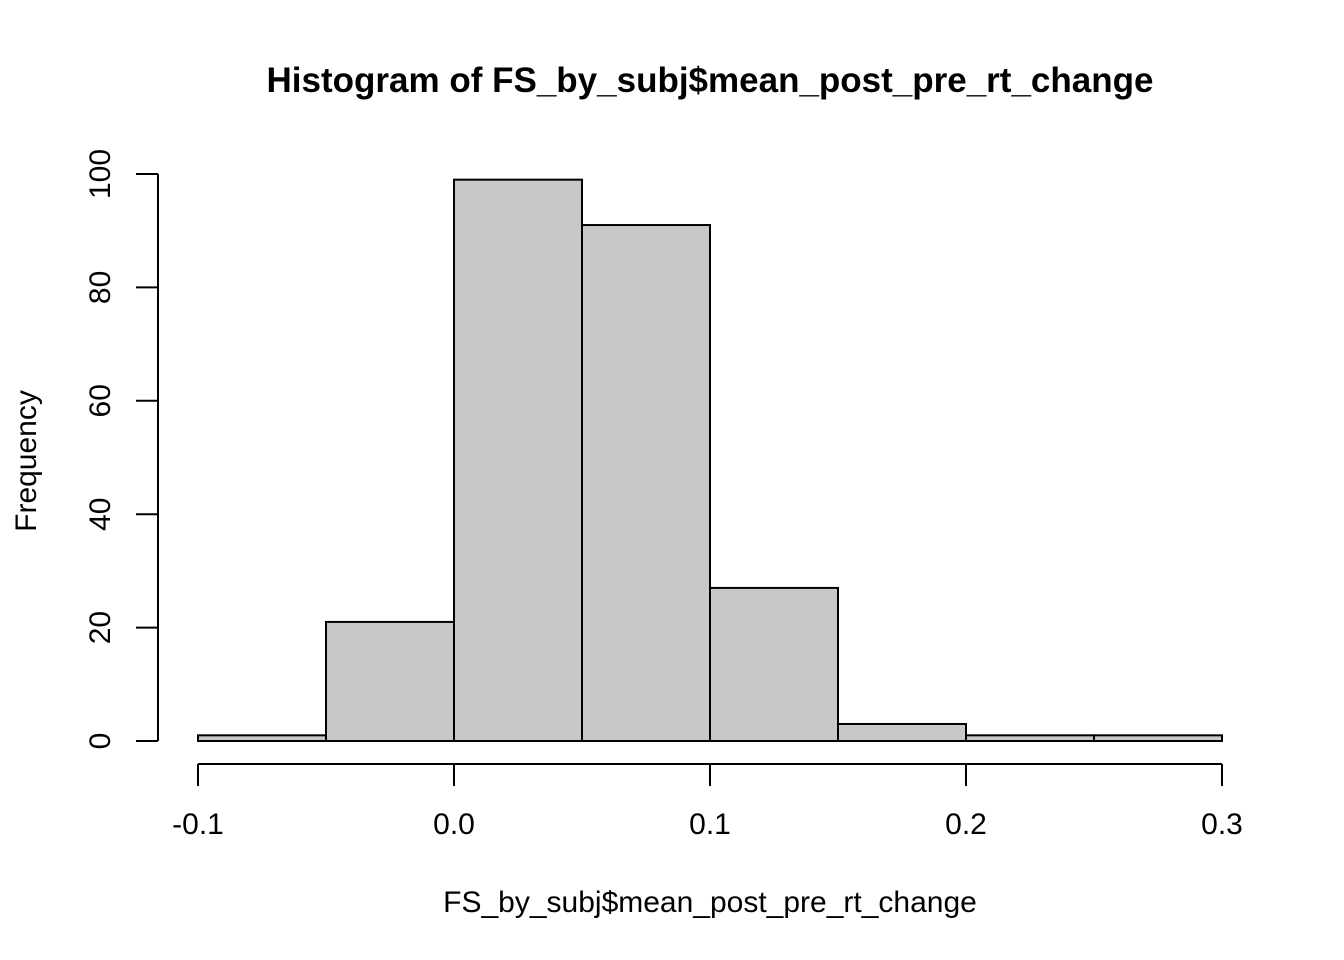 Image resolution: width=1344 pixels, height=960 pixels. Describe the element at coordinates (707, 802) in the screenshot. I see `x-axis: -0.1 0.0 0.1 0.2 0.3` at that location.